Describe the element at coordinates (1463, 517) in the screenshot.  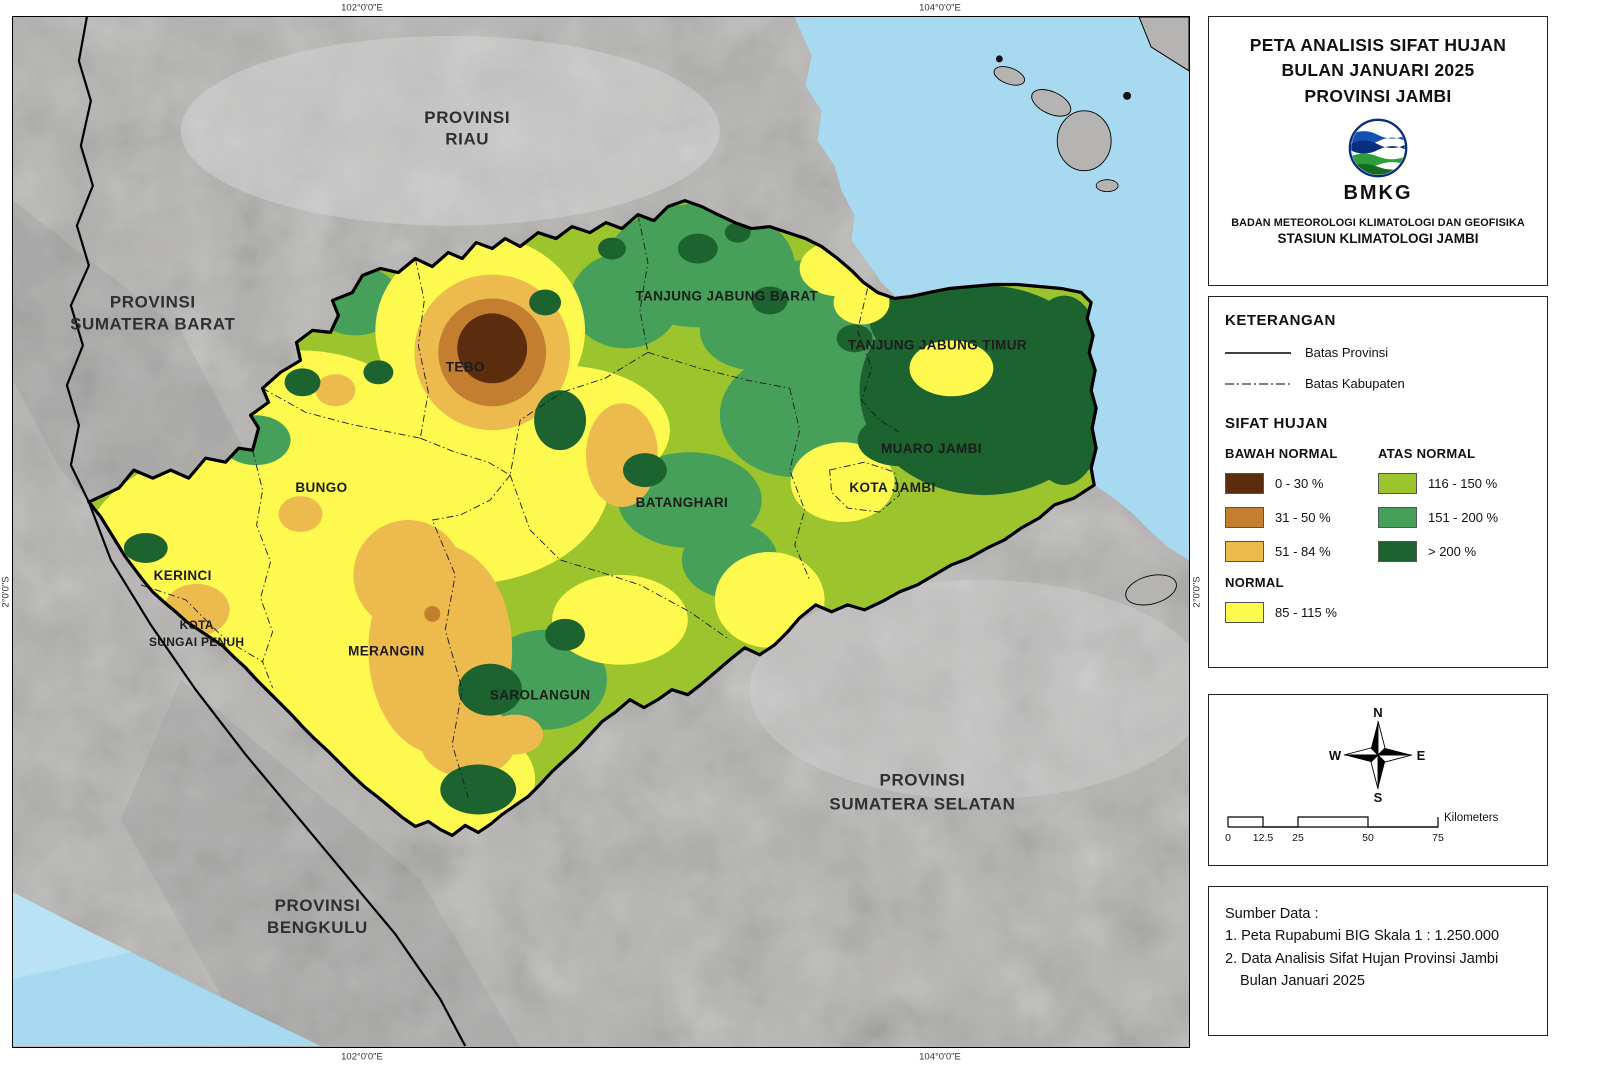
I see `legend-range: 151 - 200 %` at that location.